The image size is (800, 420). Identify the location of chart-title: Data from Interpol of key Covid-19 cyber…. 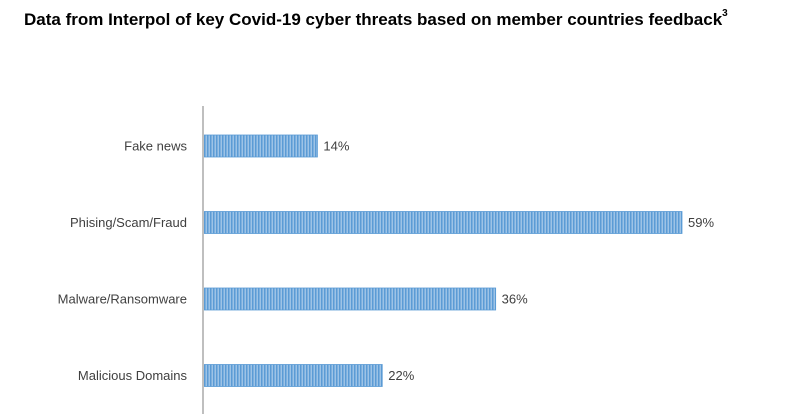
(376, 19).